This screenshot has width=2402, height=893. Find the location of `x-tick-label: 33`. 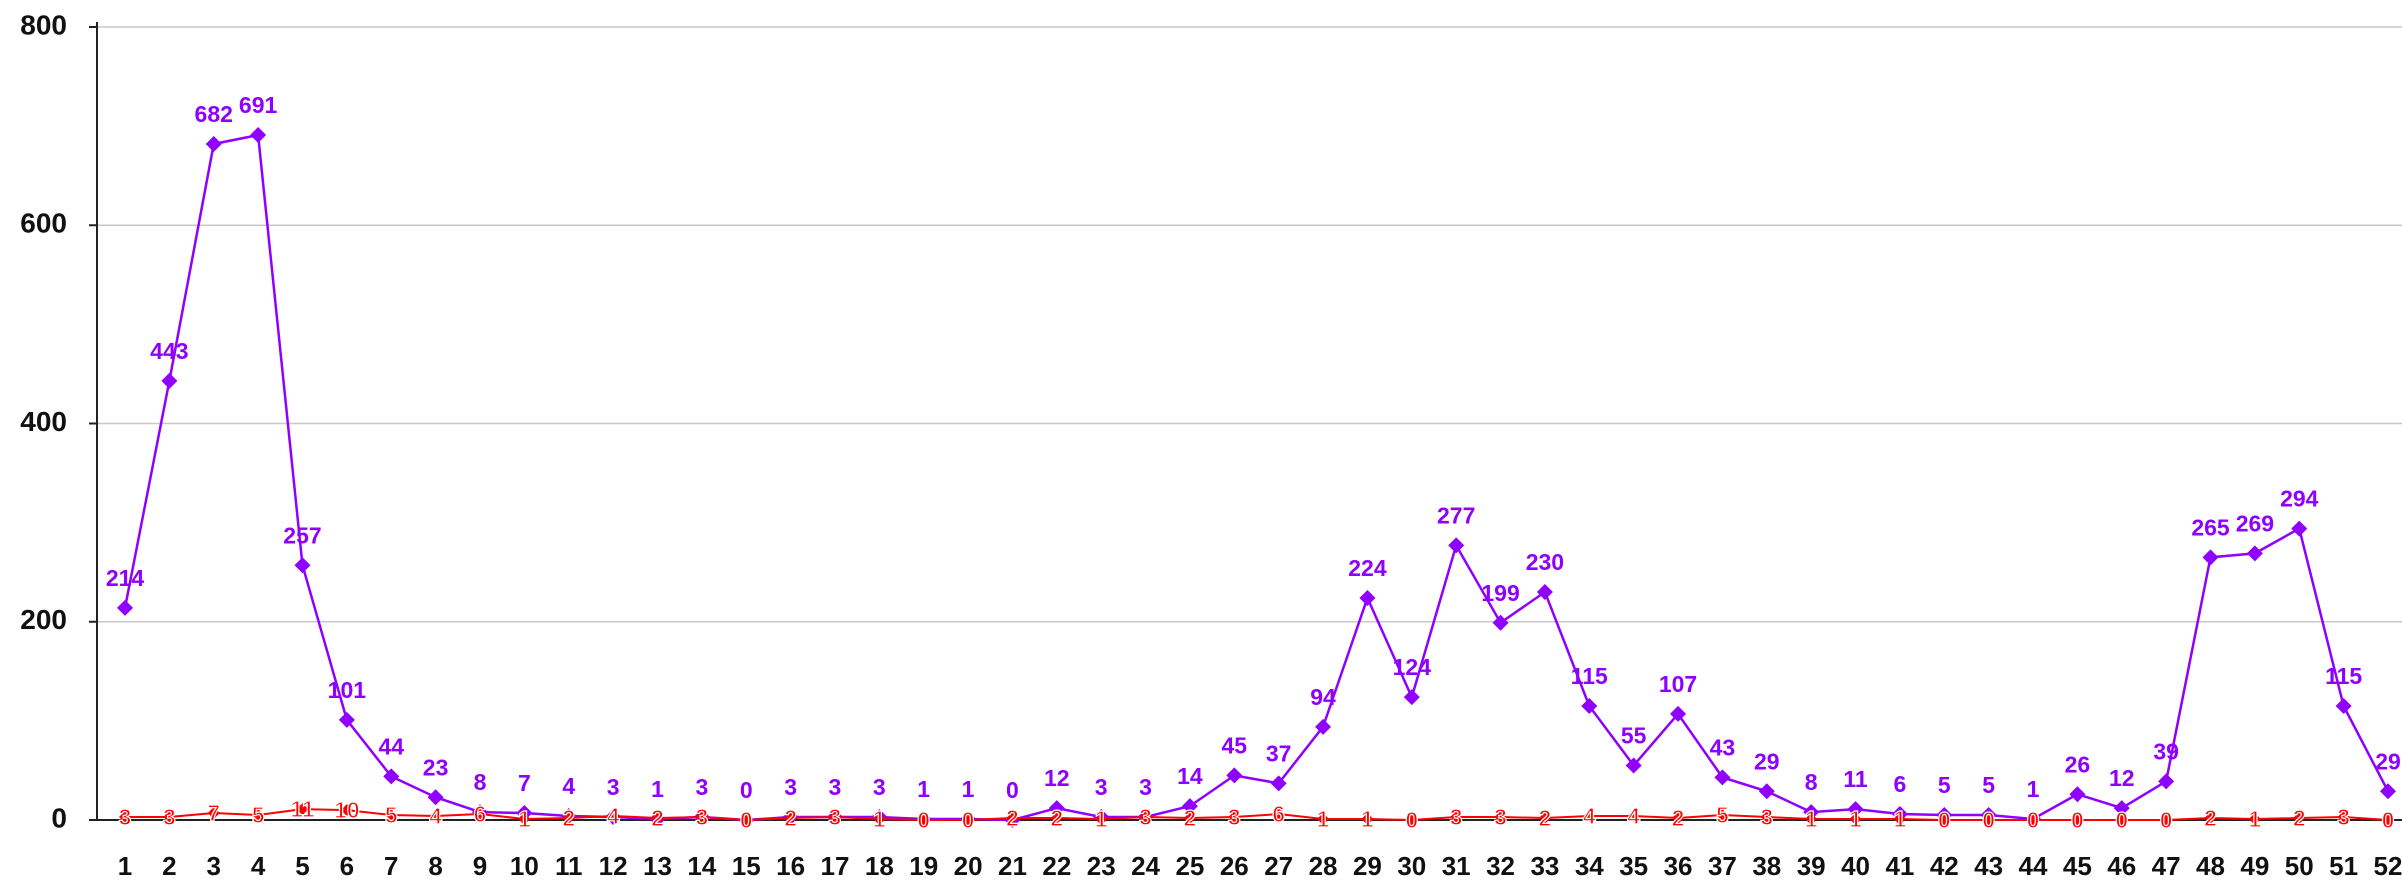

x-tick-label: 33 is located at coordinates (1544, 866).